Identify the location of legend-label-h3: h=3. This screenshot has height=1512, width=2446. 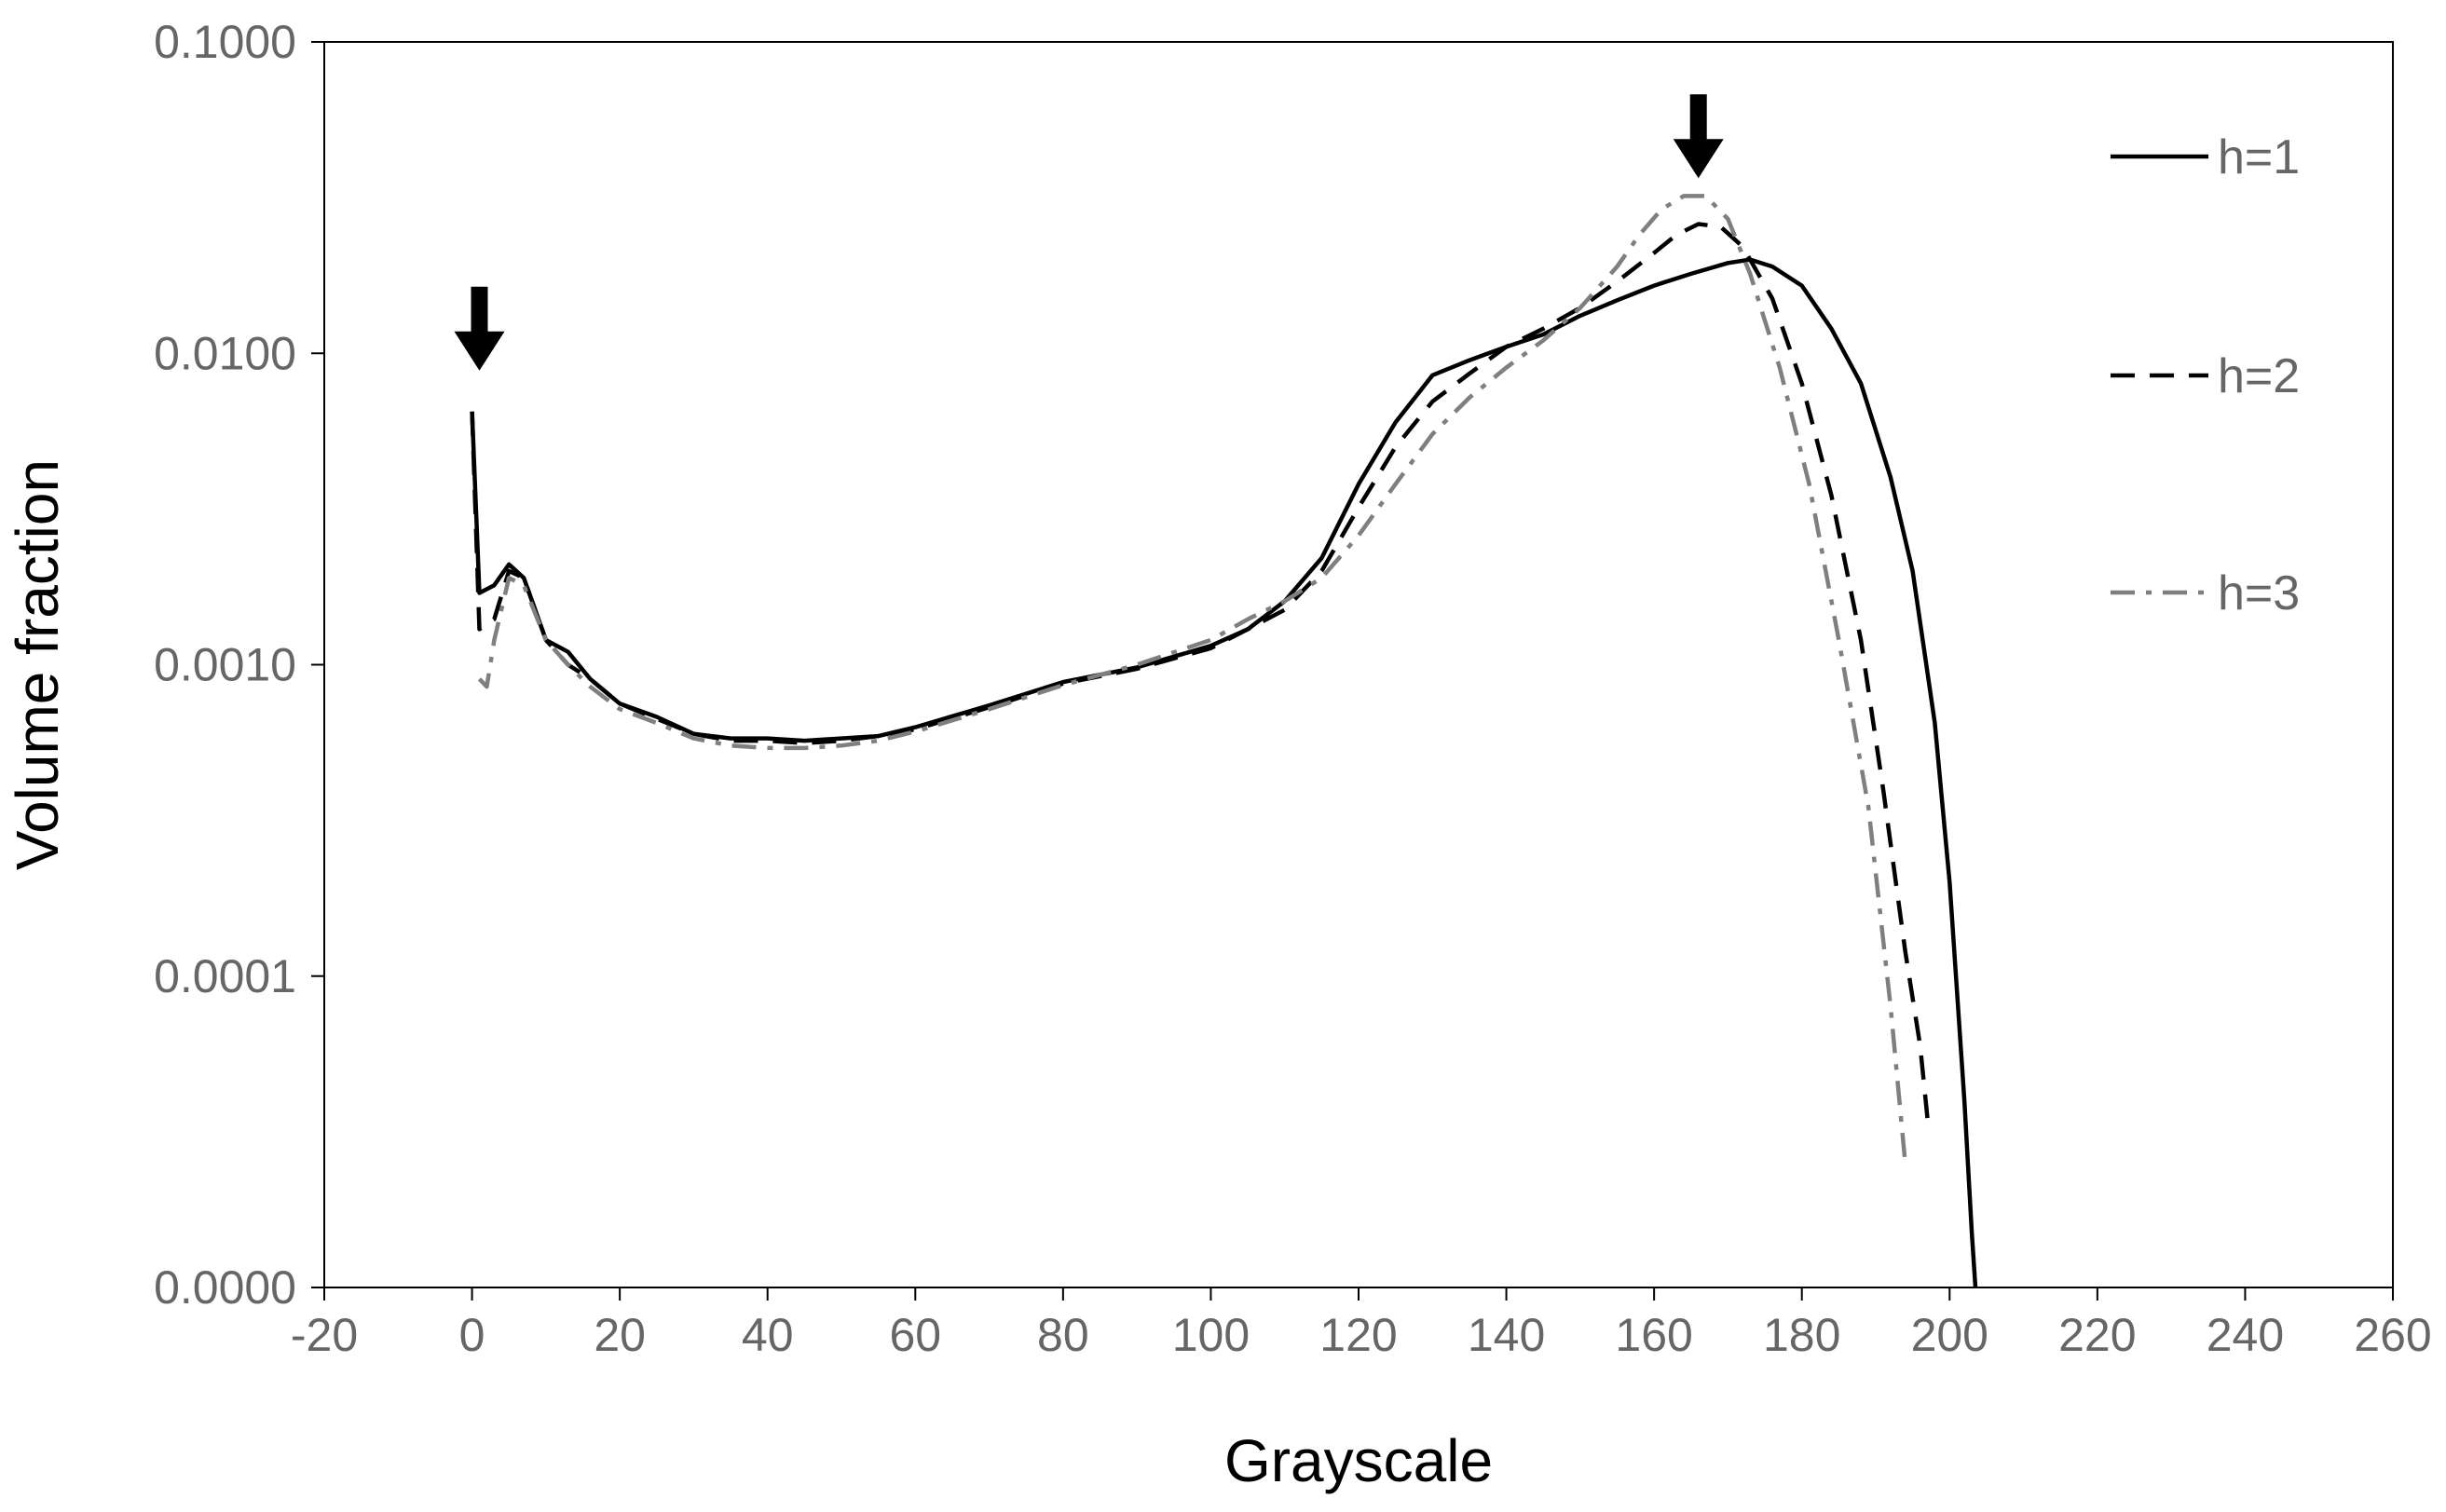
(2259, 593).